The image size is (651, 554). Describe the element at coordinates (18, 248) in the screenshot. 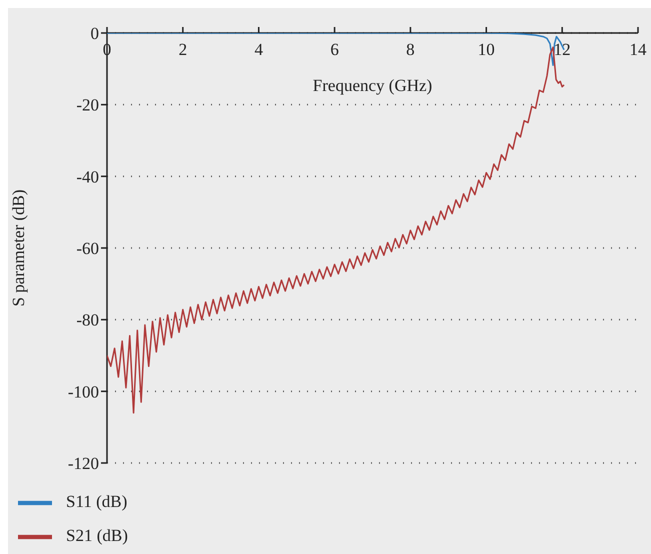

I see `y-axis-title: S parameter (dB)` at that location.